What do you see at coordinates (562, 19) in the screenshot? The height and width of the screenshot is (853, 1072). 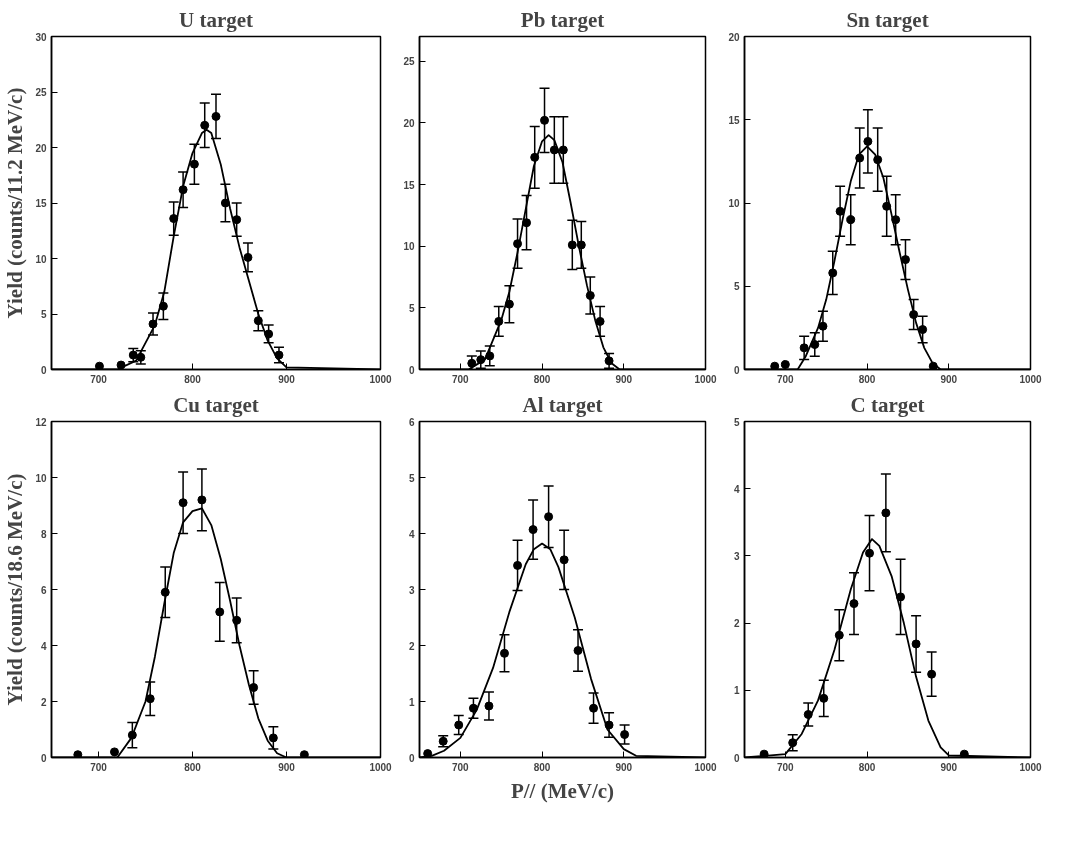 I see `chart-title: Pb target` at bounding box center [562, 19].